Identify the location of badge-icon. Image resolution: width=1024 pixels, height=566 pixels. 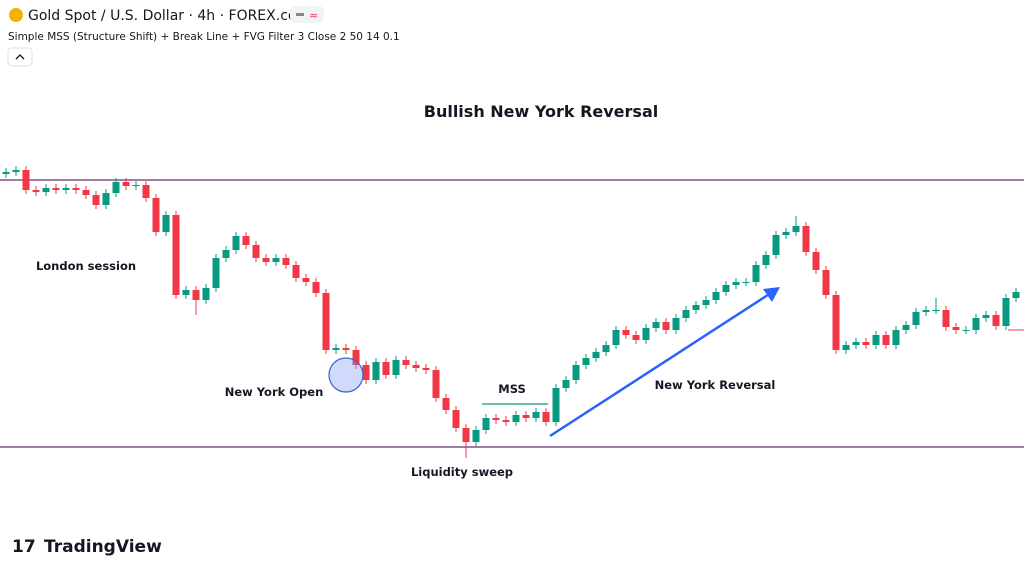
(300, 14).